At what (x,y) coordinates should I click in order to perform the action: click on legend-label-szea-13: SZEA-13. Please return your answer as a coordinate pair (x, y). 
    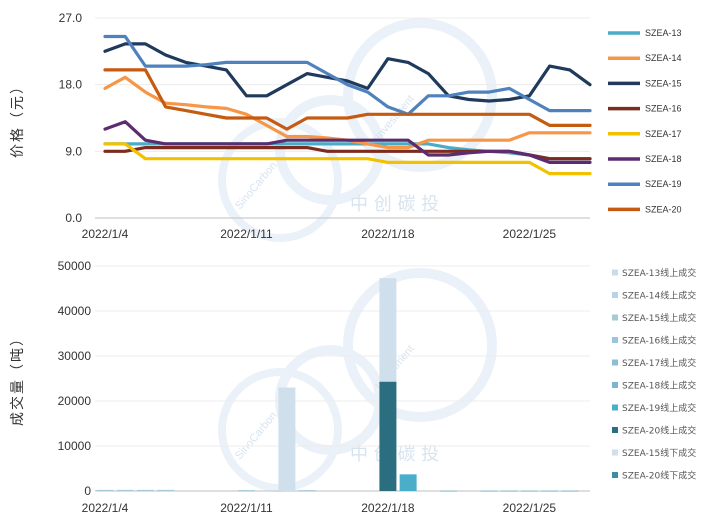
    Looking at the image, I should click on (663, 33).